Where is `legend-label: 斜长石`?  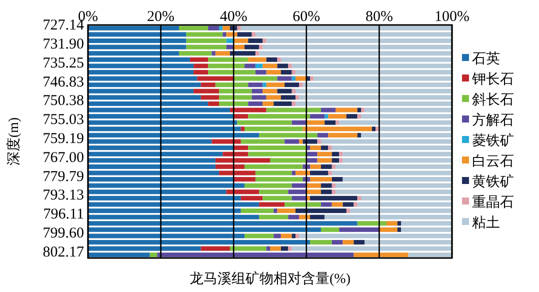
legend-label: 斜长石 is located at coordinates (493, 100).